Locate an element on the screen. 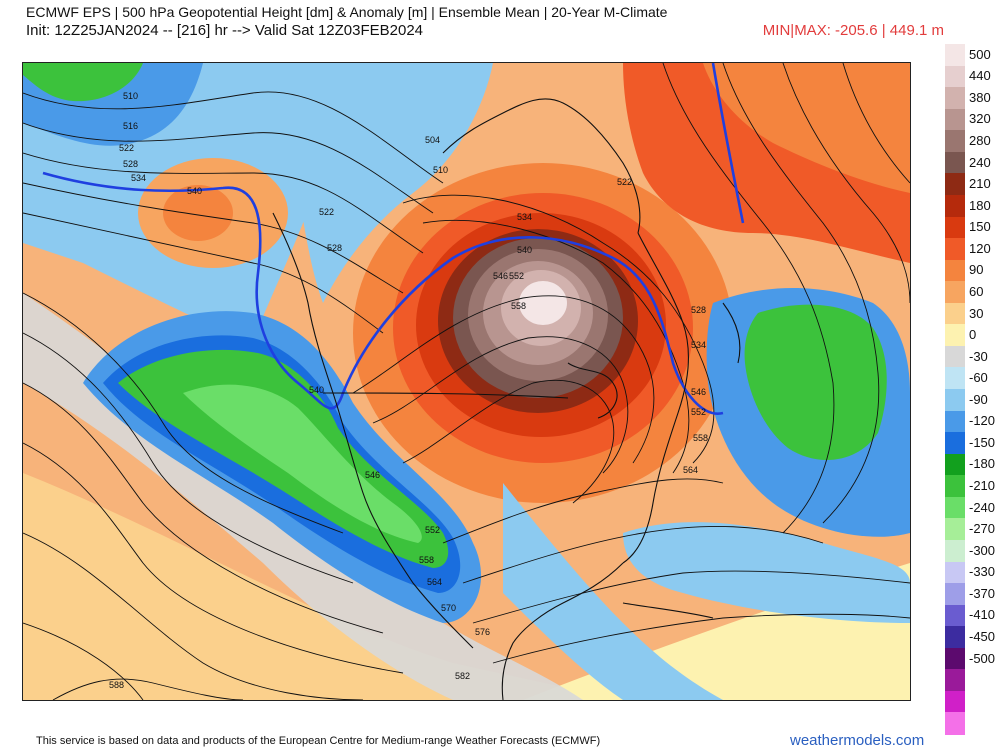  coastline-west is located at coordinates (373, 430).